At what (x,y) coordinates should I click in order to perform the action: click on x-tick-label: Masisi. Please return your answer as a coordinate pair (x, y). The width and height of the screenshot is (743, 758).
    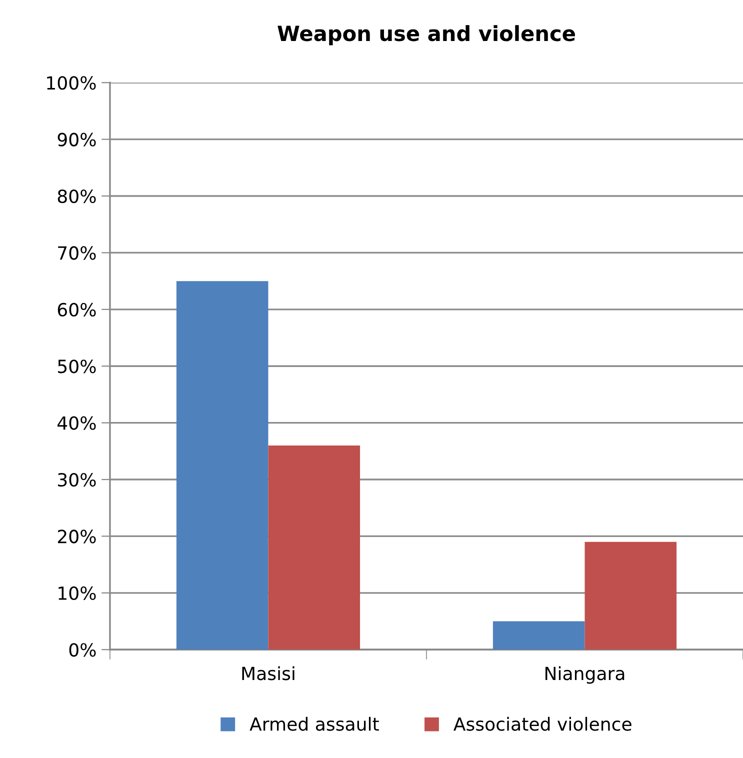
    Looking at the image, I should click on (268, 673).